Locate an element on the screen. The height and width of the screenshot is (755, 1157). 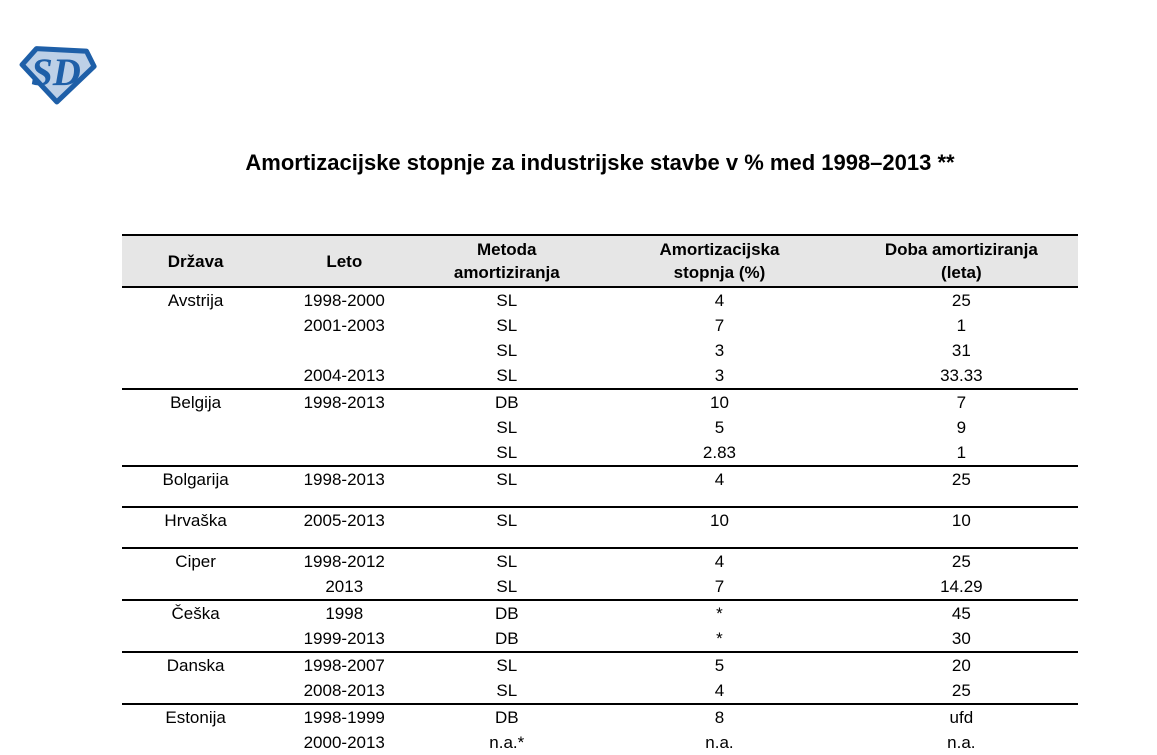
cell-rate: 8 is located at coordinates (719, 717).